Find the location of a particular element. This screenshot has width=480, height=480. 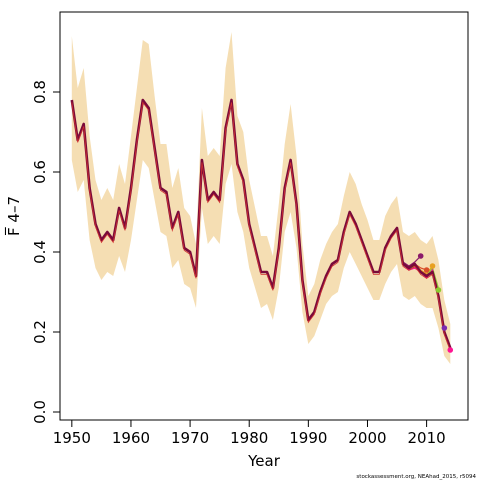

x-tick-label-2010: 2010 is located at coordinates (427, 438).